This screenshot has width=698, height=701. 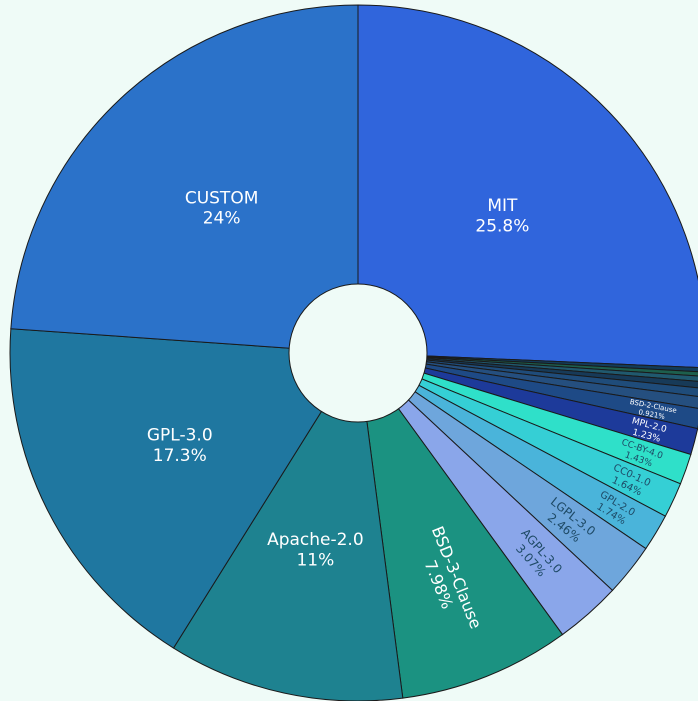 I want to click on label-custom: CUSTOM 24%, so click(x=222, y=208).